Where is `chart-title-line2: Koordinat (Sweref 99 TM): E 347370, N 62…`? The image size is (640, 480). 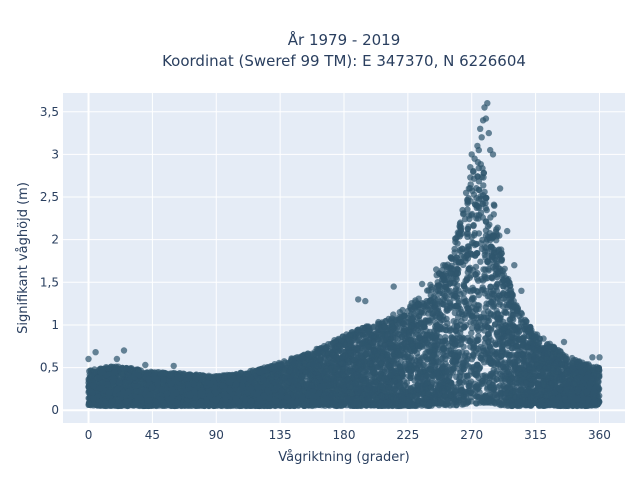 chart-title-line2: Koordinat (Sweref 99 TM): E 347370, N 62… is located at coordinates (344, 61).